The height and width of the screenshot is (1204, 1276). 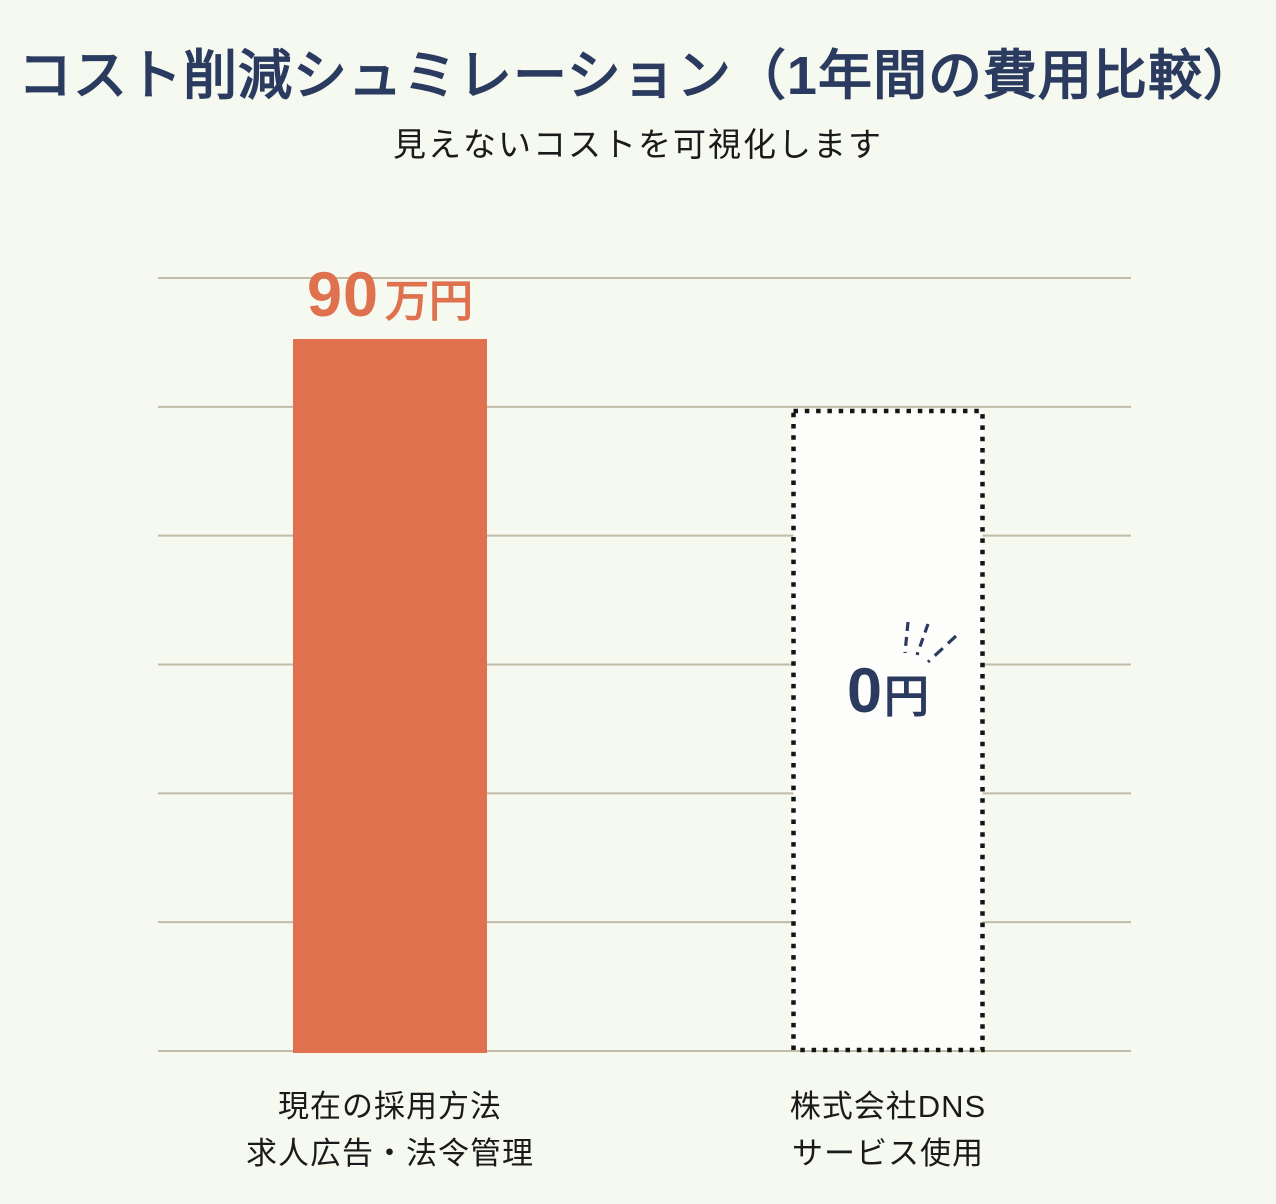 I want to click on value-label-current-method: 90 万円, so click(x=390, y=295).